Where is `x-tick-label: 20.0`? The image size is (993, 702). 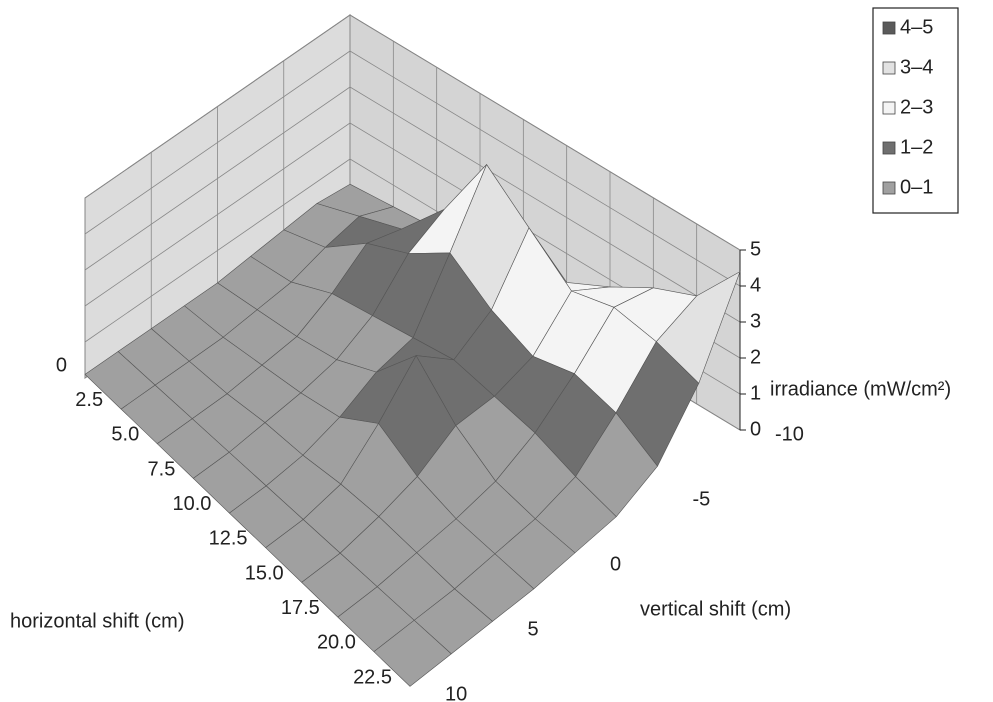
x-tick-label: 20.0 is located at coordinates (336, 643).